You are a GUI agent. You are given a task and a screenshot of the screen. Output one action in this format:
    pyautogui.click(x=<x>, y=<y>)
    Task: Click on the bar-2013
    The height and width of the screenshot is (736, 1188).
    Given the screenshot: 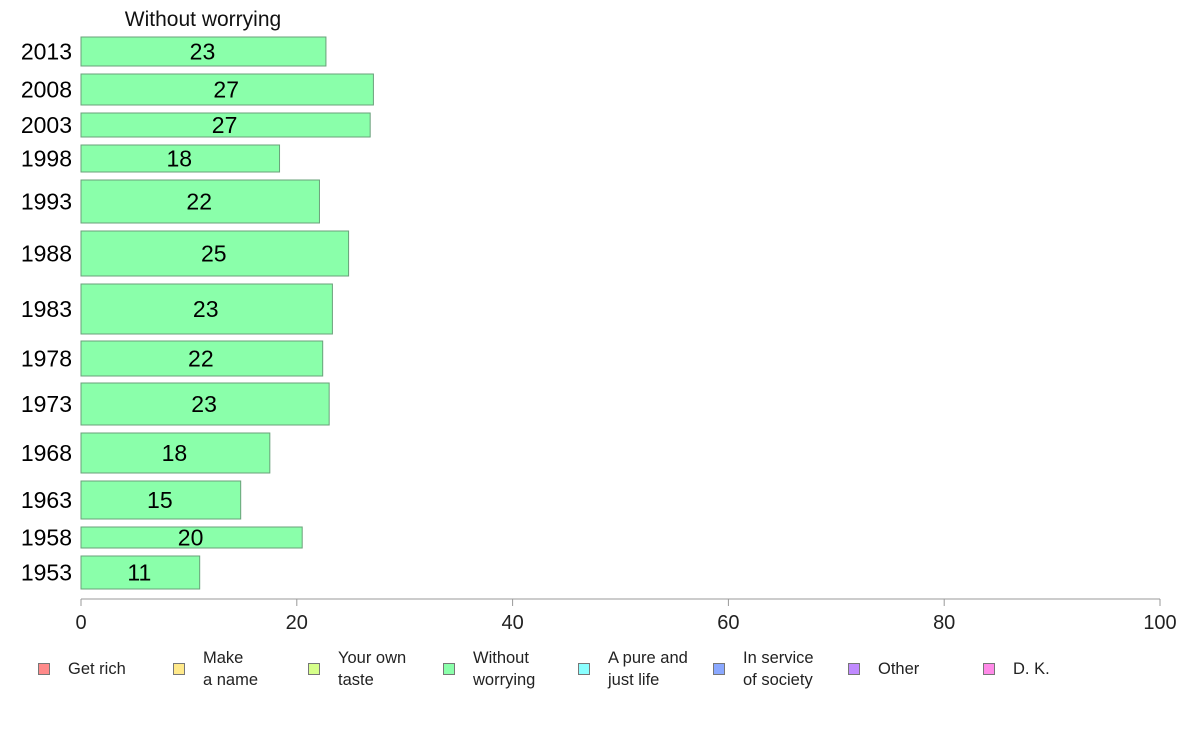 What is the action you would take?
    pyautogui.click(x=203, y=51)
    